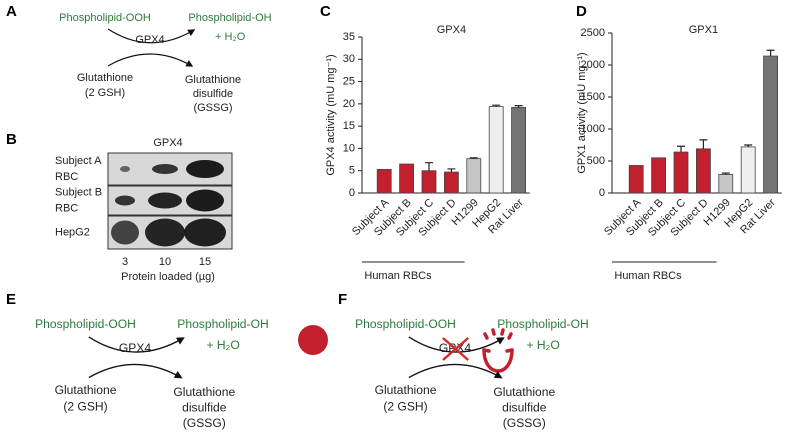 This screenshot has height=439, width=789. I want to click on y-tick-label: 1000, so click(593, 129).